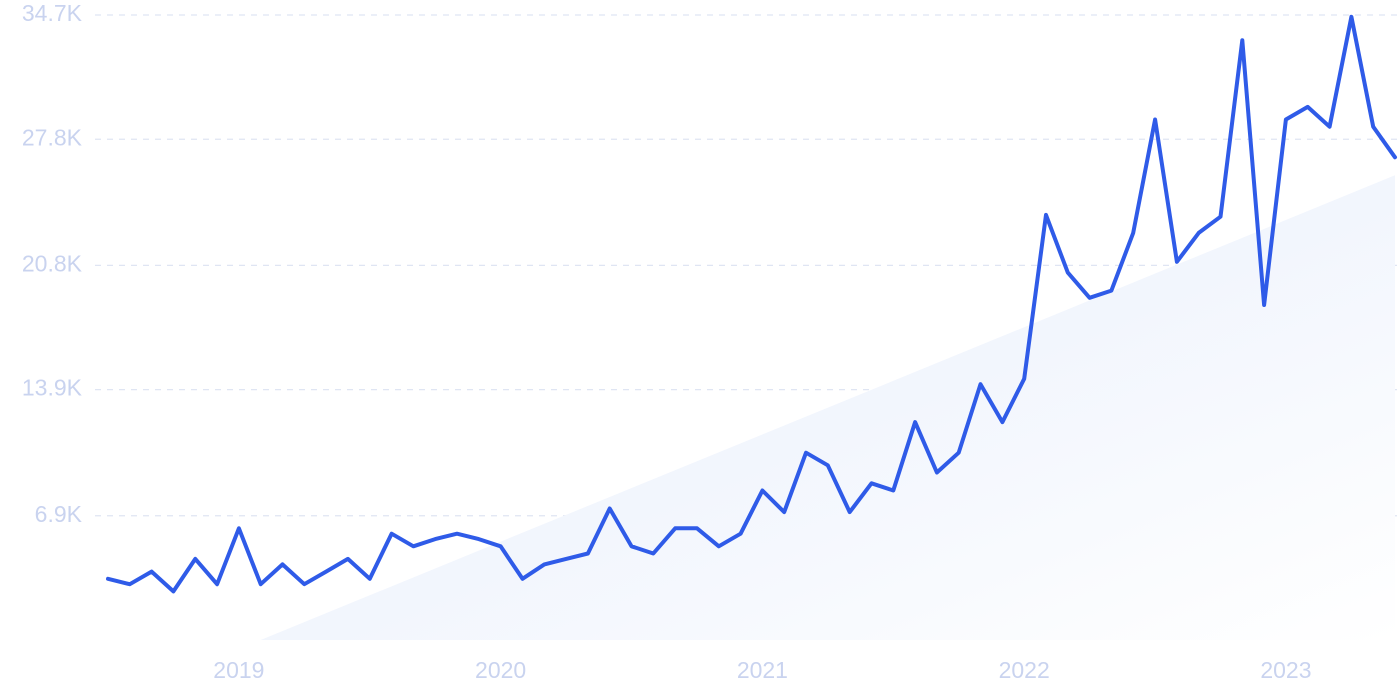 Image resolution: width=1400 pixels, height=700 pixels. What do you see at coordinates (1024, 670) in the screenshot?
I see `x-tick-label: 2022` at bounding box center [1024, 670].